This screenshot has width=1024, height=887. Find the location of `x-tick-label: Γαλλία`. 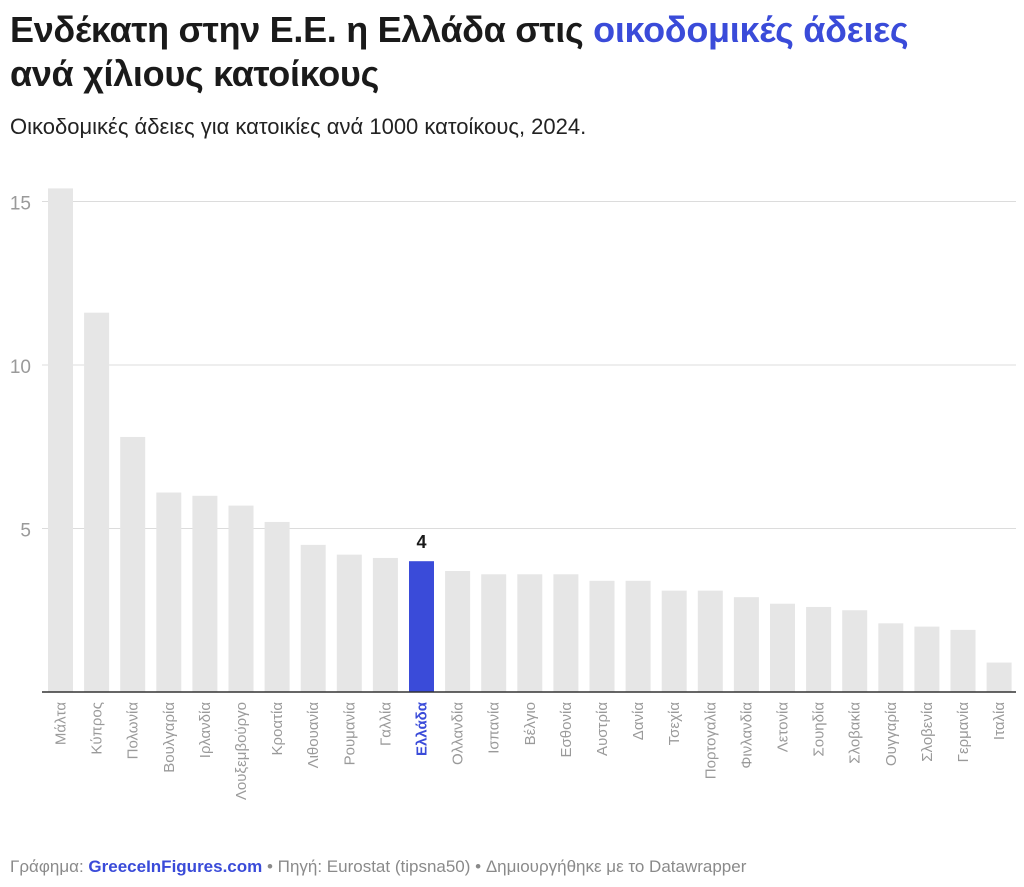

x-tick-label: Γαλλία is located at coordinates (385, 724).